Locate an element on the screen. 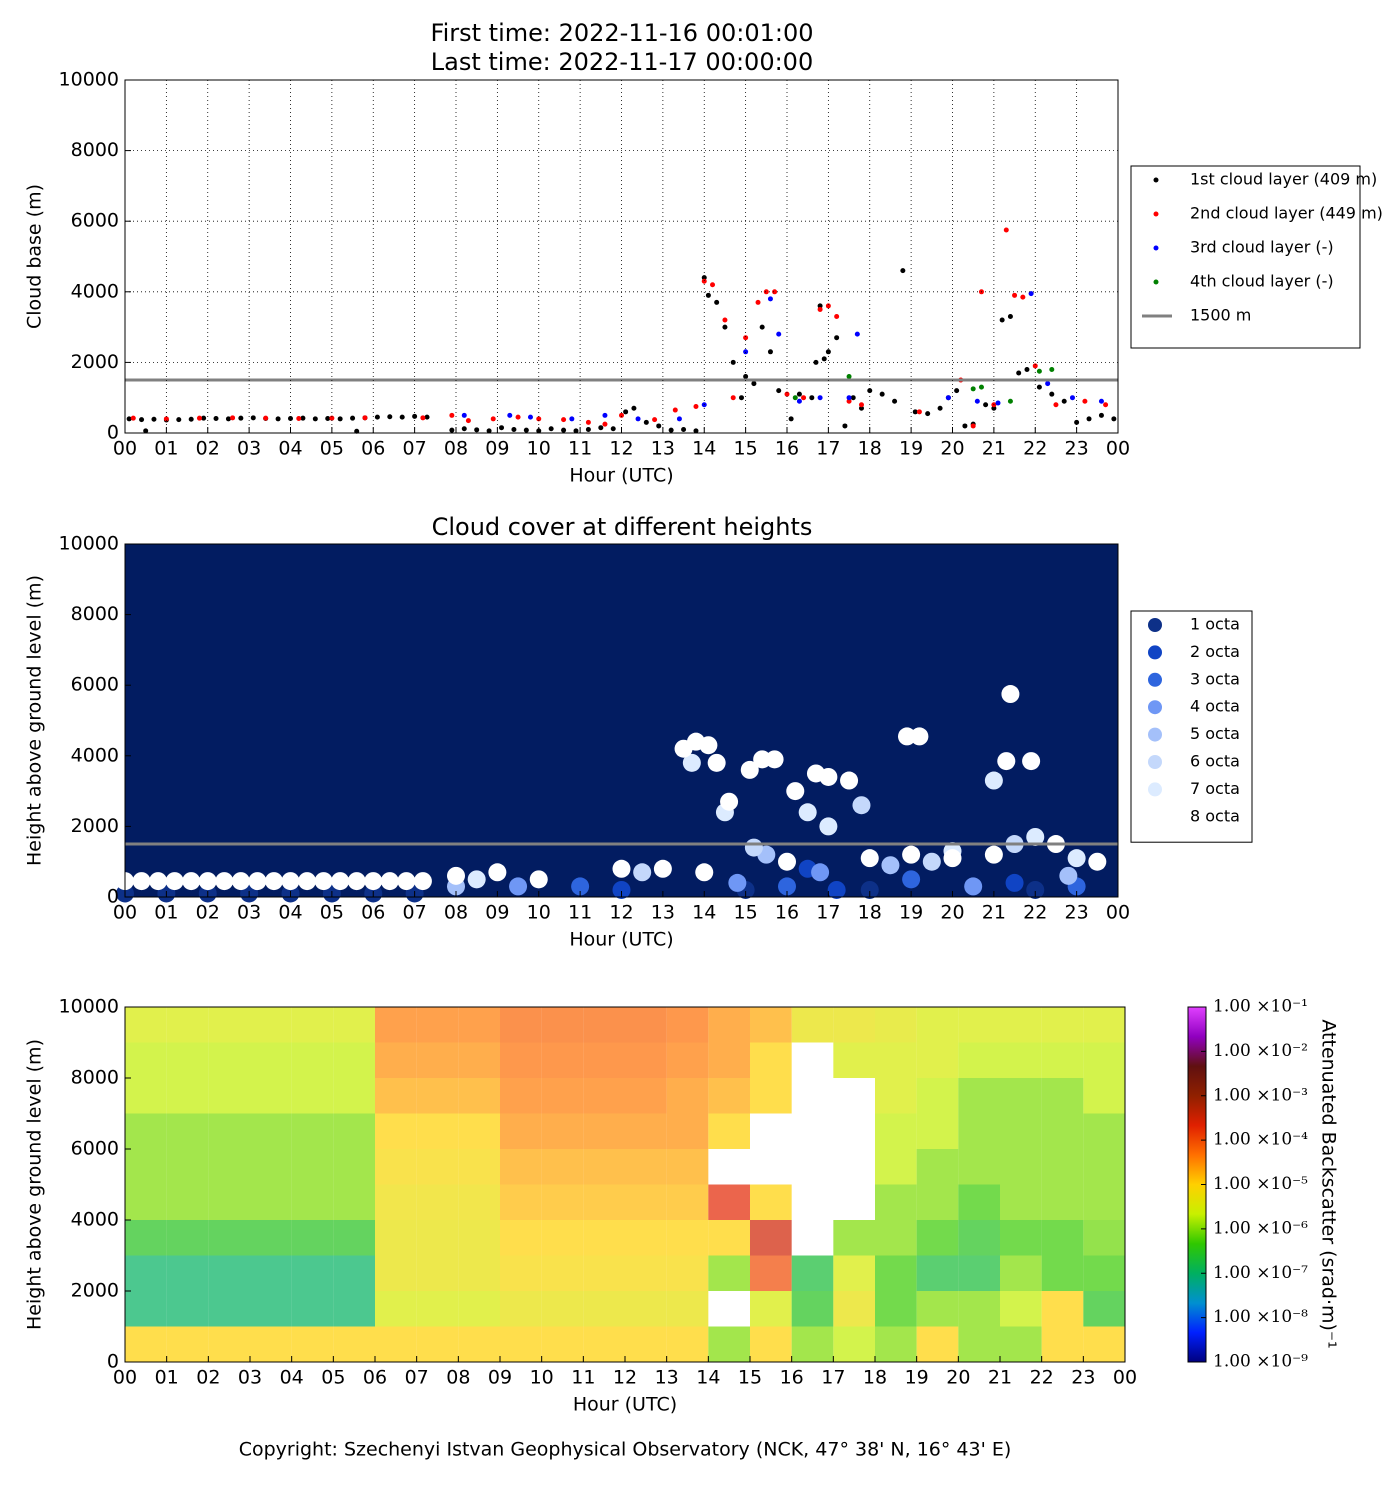  legend-box is located at coordinates (1245, 257).